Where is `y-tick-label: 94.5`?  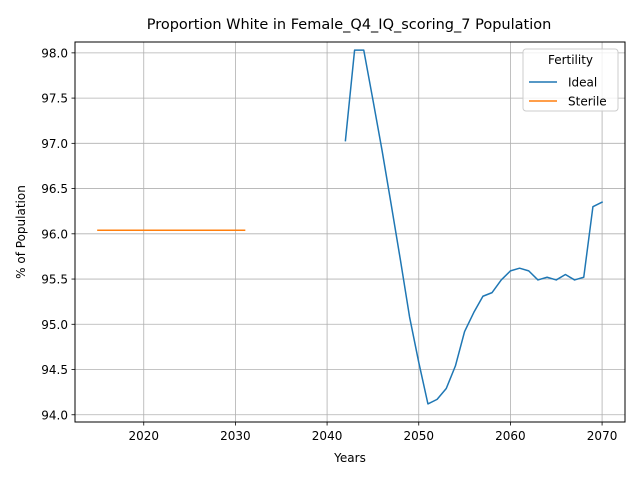 y-tick-label: 94.5 is located at coordinates (54, 370).